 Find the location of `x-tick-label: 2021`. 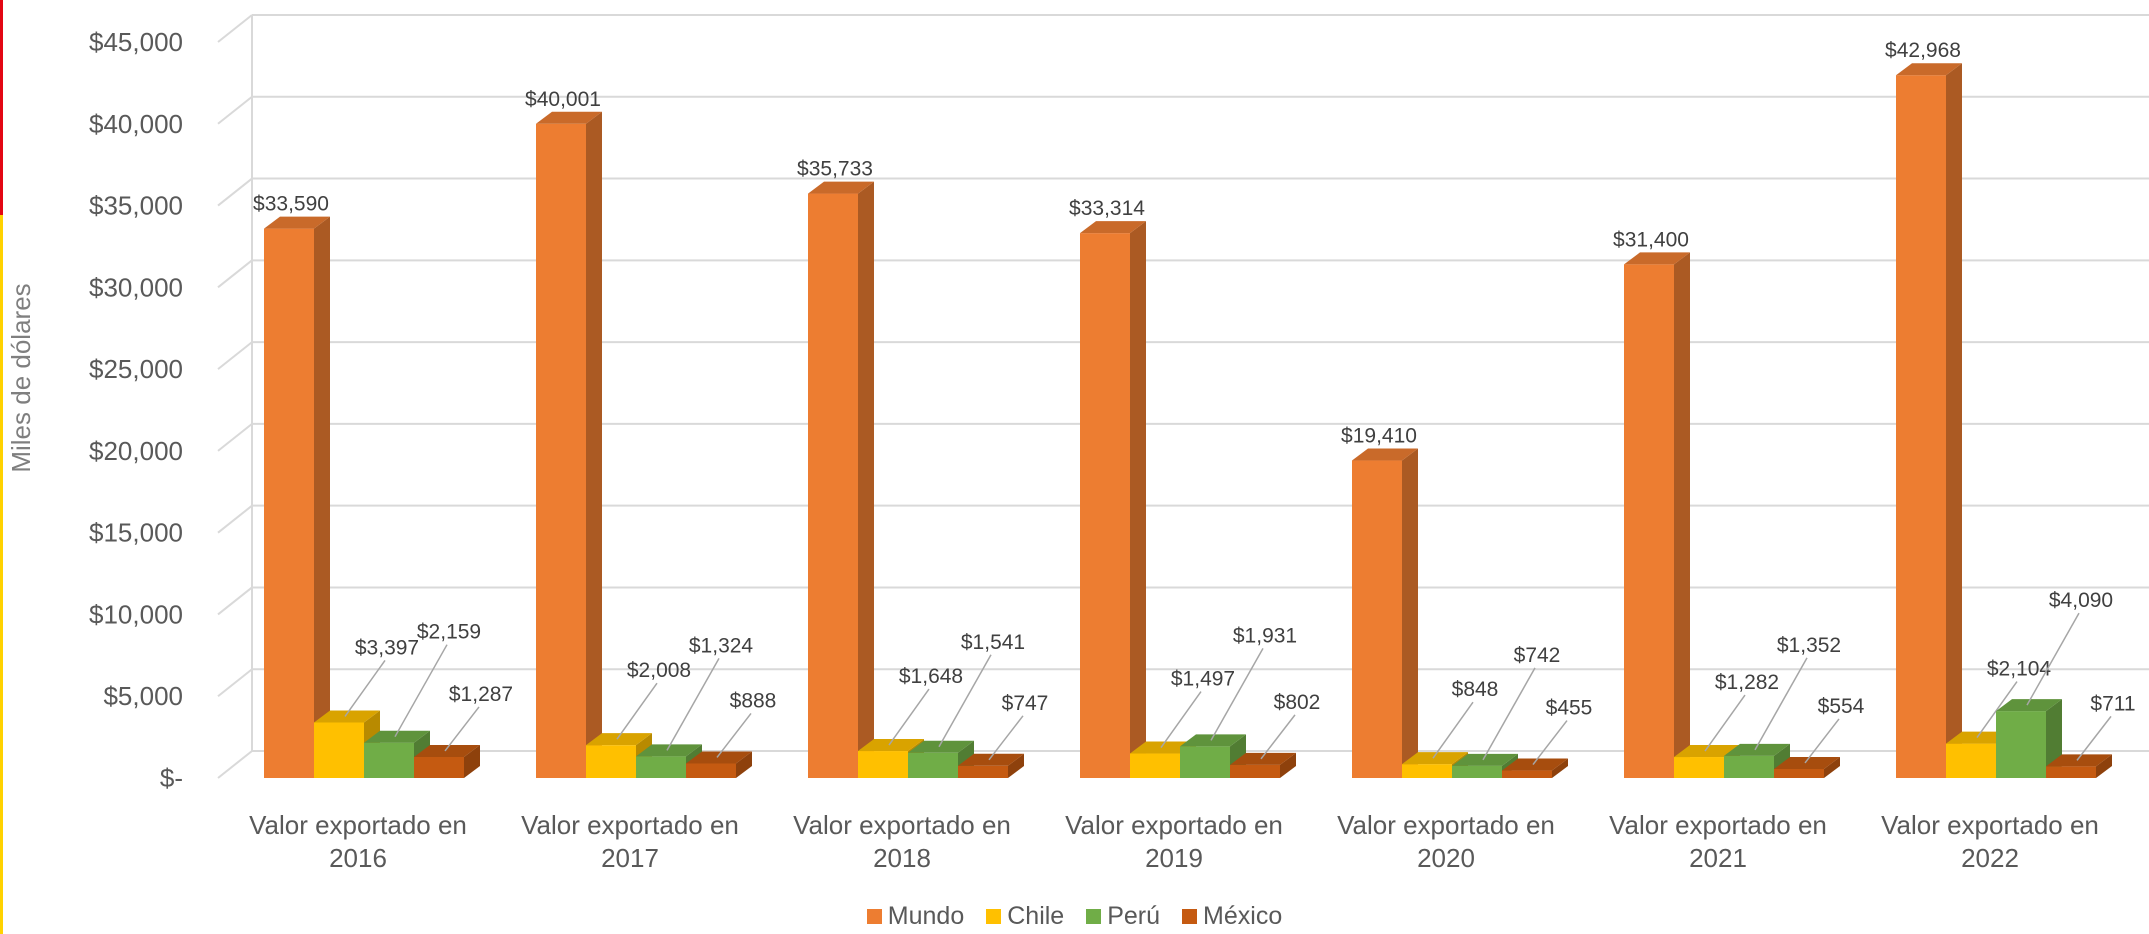

x-tick-label: 2021 is located at coordinates (1718, 858).